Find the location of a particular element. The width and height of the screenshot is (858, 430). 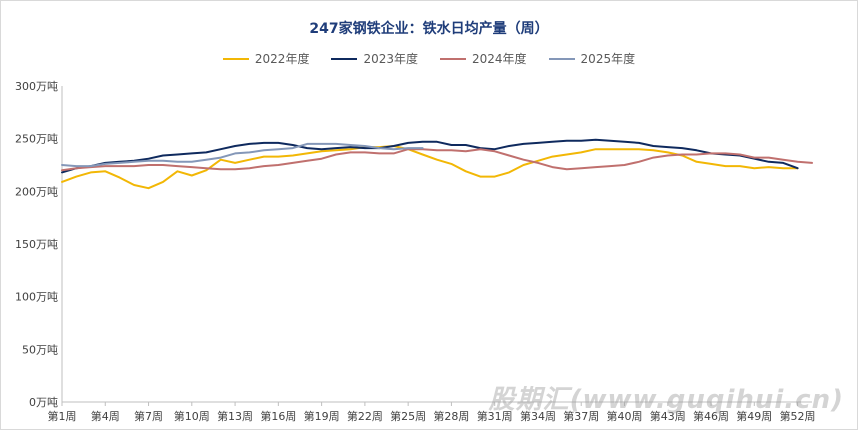

watermark: 股期汇(www.guqihui.cn) is located at coordinates (666, 400).